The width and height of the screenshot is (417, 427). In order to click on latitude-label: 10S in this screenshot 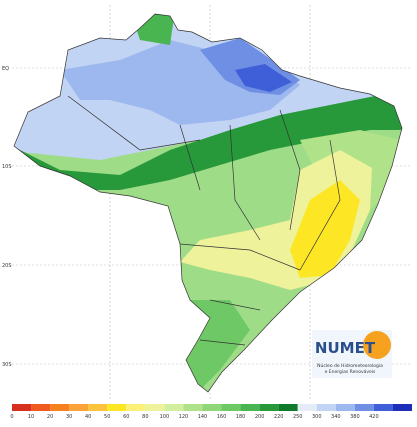, I will do `click(7, 167)`.